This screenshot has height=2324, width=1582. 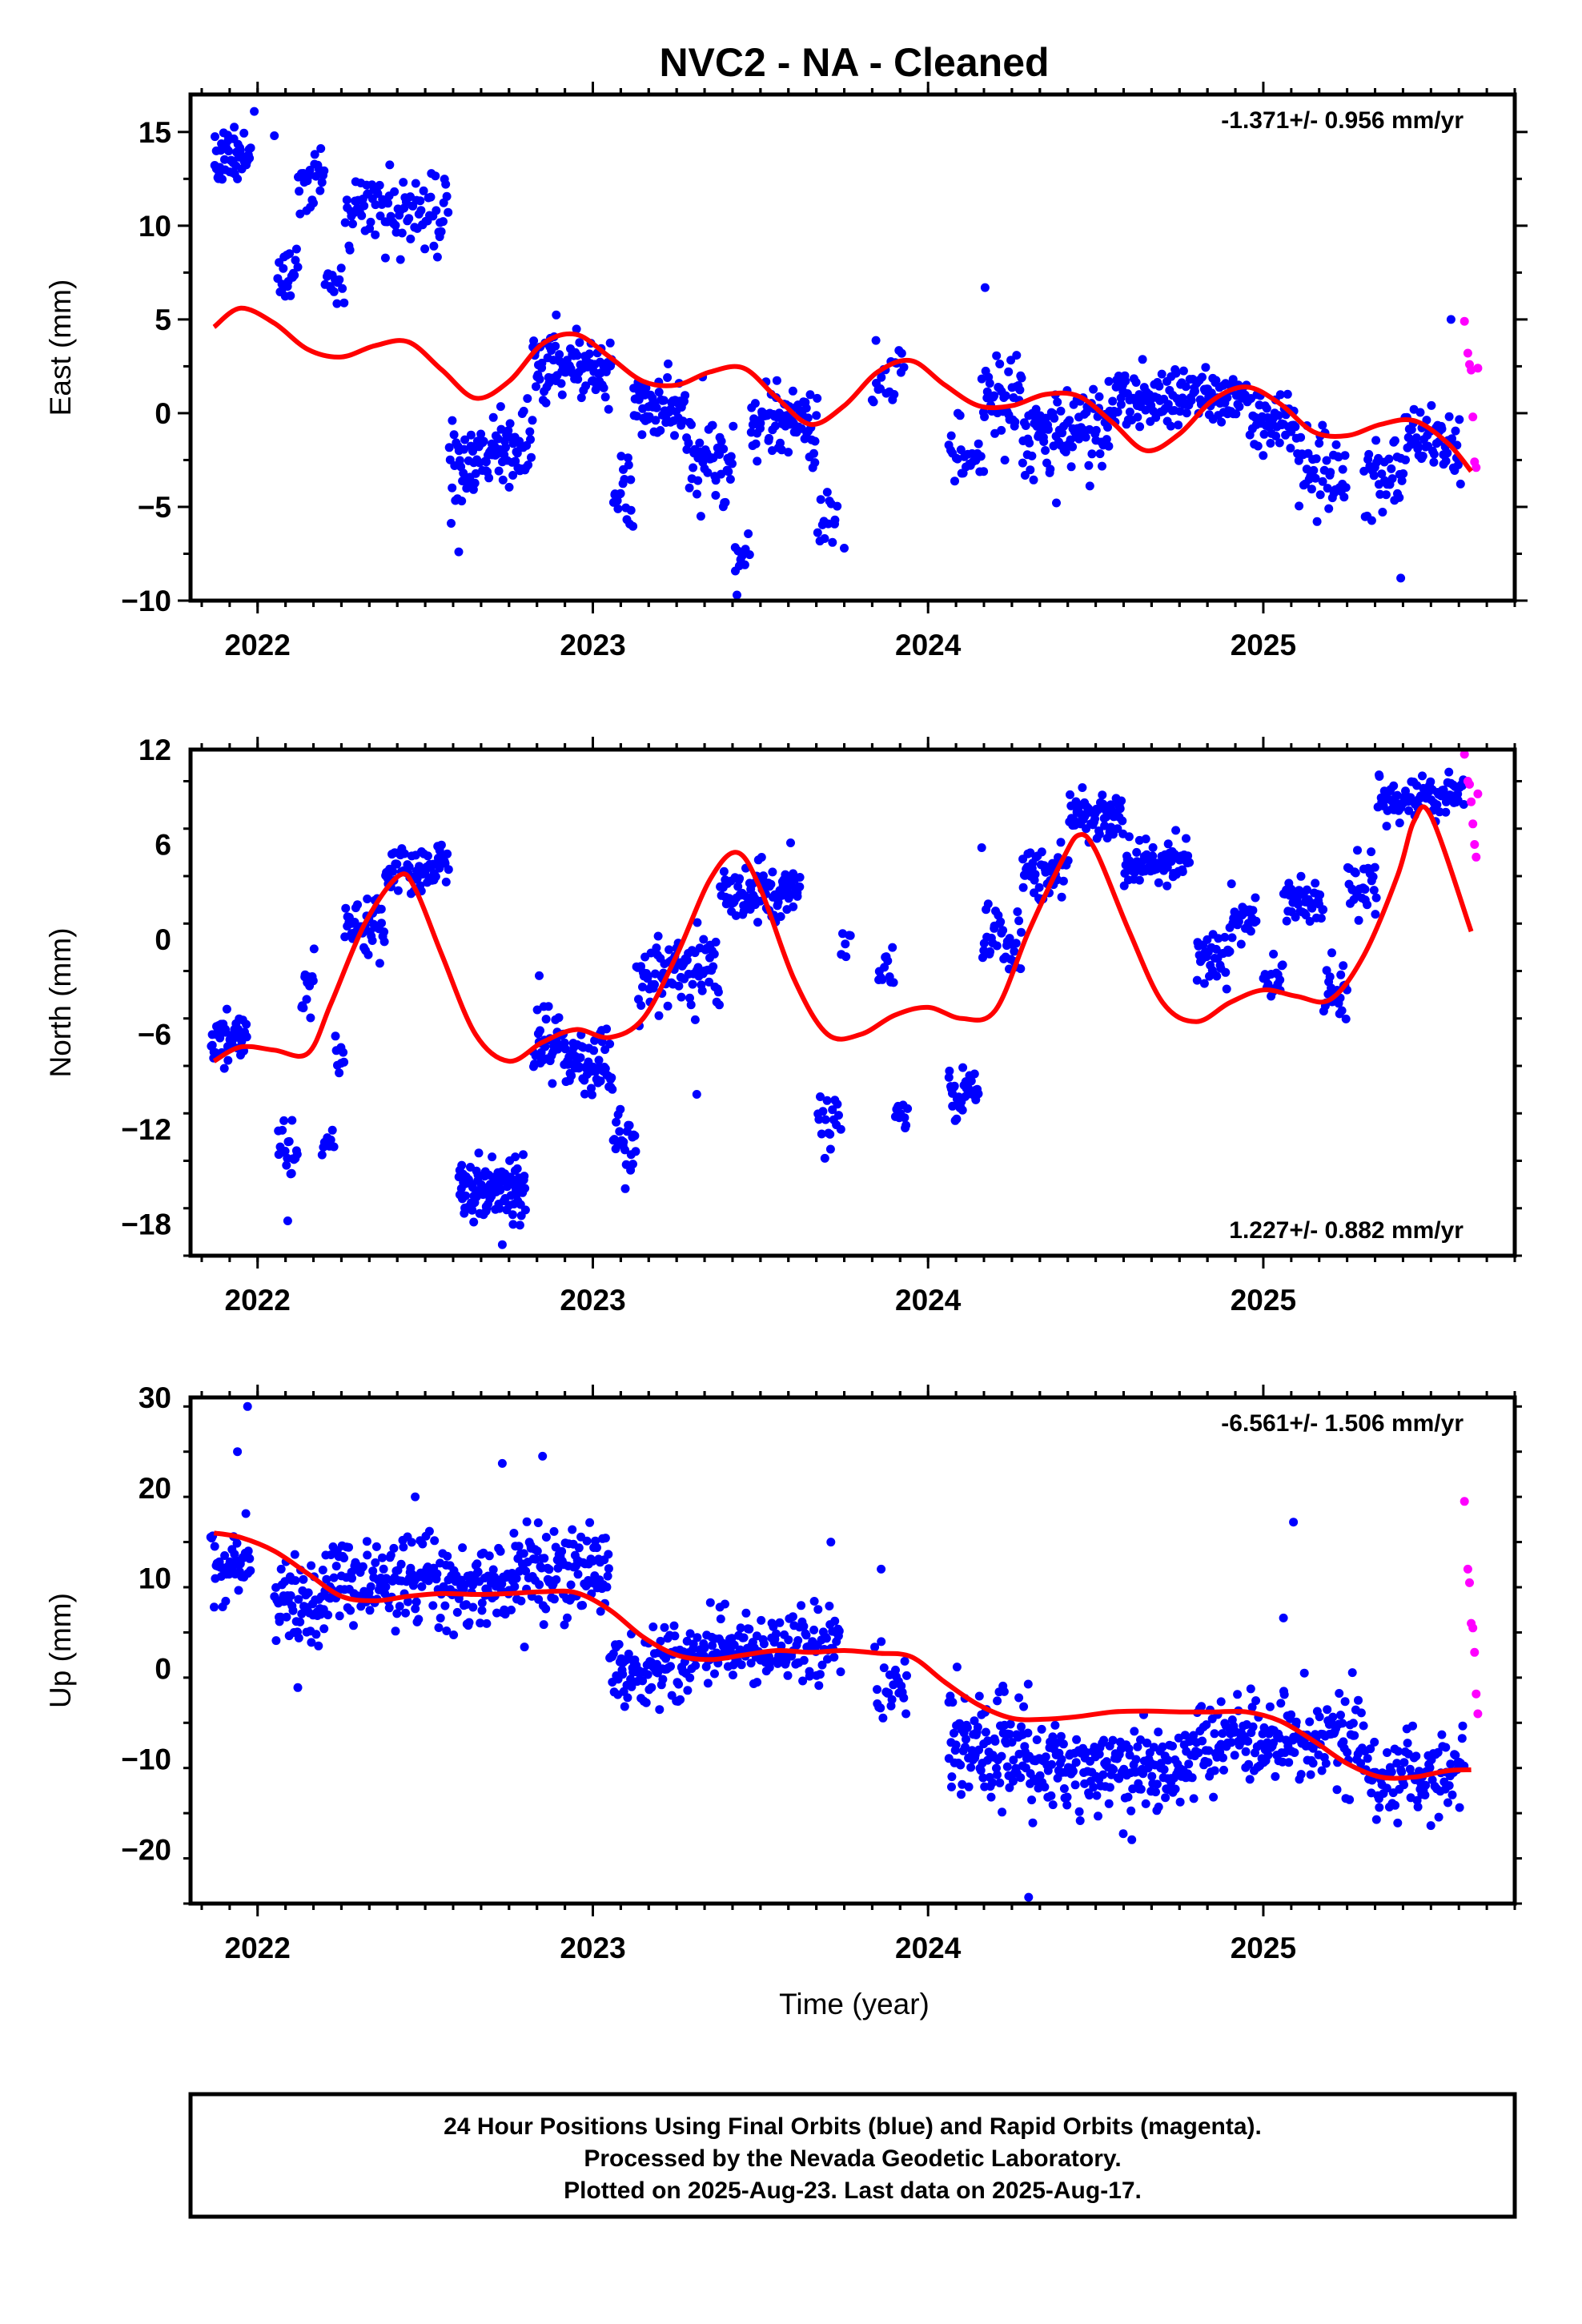 What do you see at coordinates (61, 1002) in the screenshot?
I see `north-y-axis-label: North (mm)` at bounding box center [61, 1002].